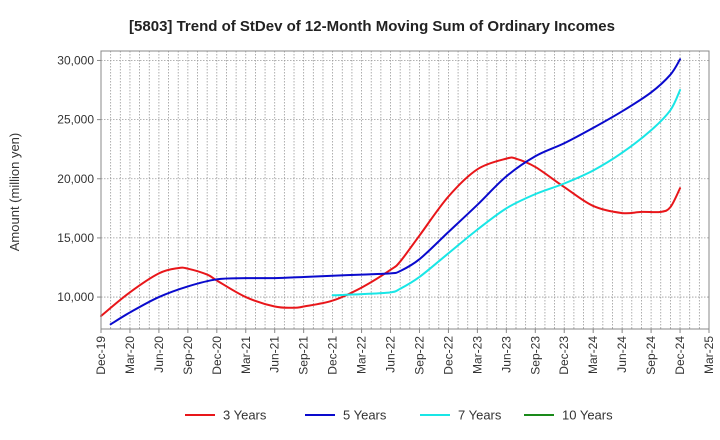  Describe the element at coordinates (622, 354) in the screenshot. I see `x-tick-label: Jun-24` at that location.